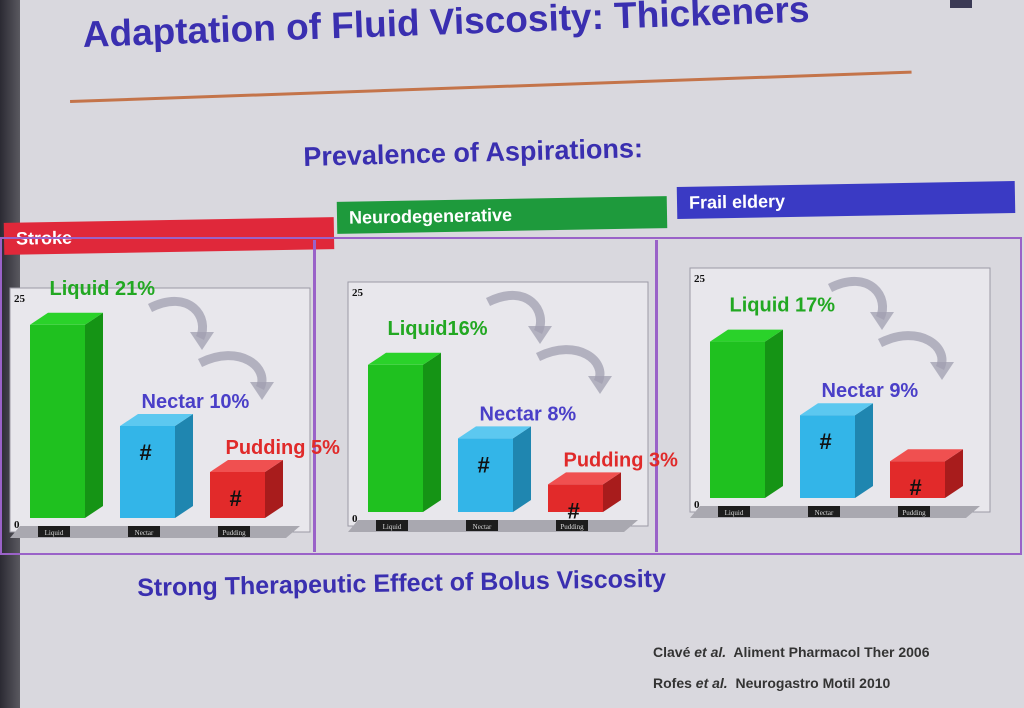 The width and height of the screenshot is (1024, 708). What do you see at coordinates (502, 215) in the screenshot?
I see `banner-neurodegenerative: Neurodegenerative` at bounding box center [502, 215].